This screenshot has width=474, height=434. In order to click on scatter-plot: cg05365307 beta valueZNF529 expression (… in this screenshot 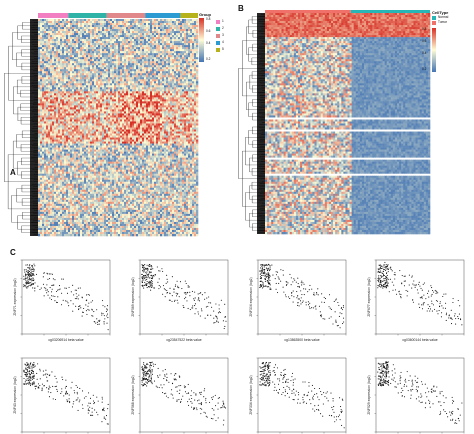, I will do `click(416, 395)`.